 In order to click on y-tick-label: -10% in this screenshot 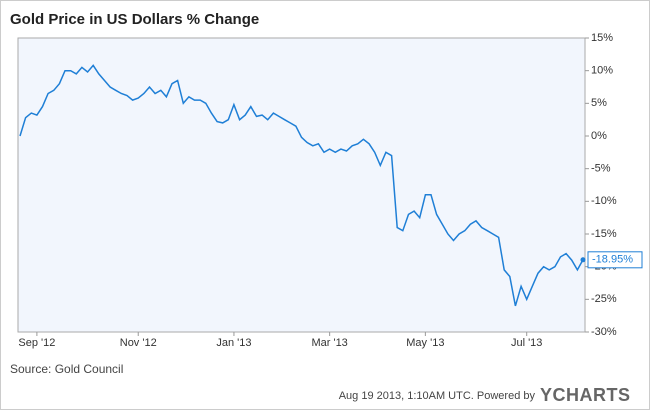, I will do `click(604, 201)`.